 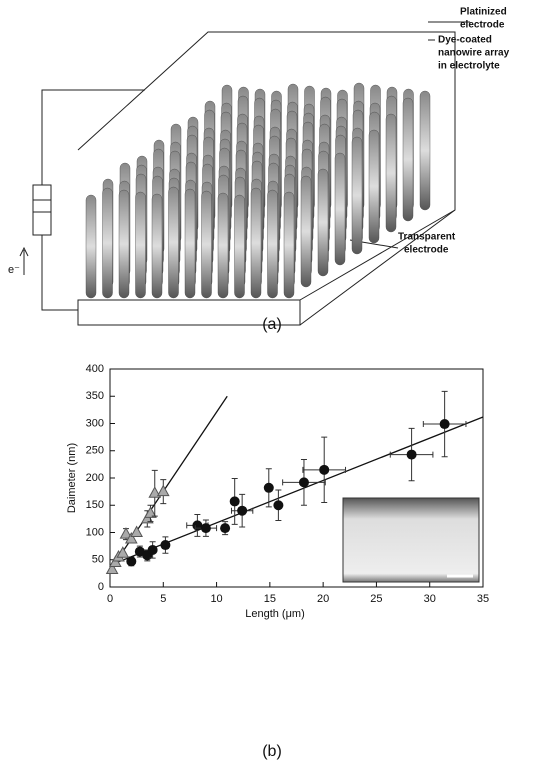 I want to click on y-tick-label: 100, so click(x=95, y=532).